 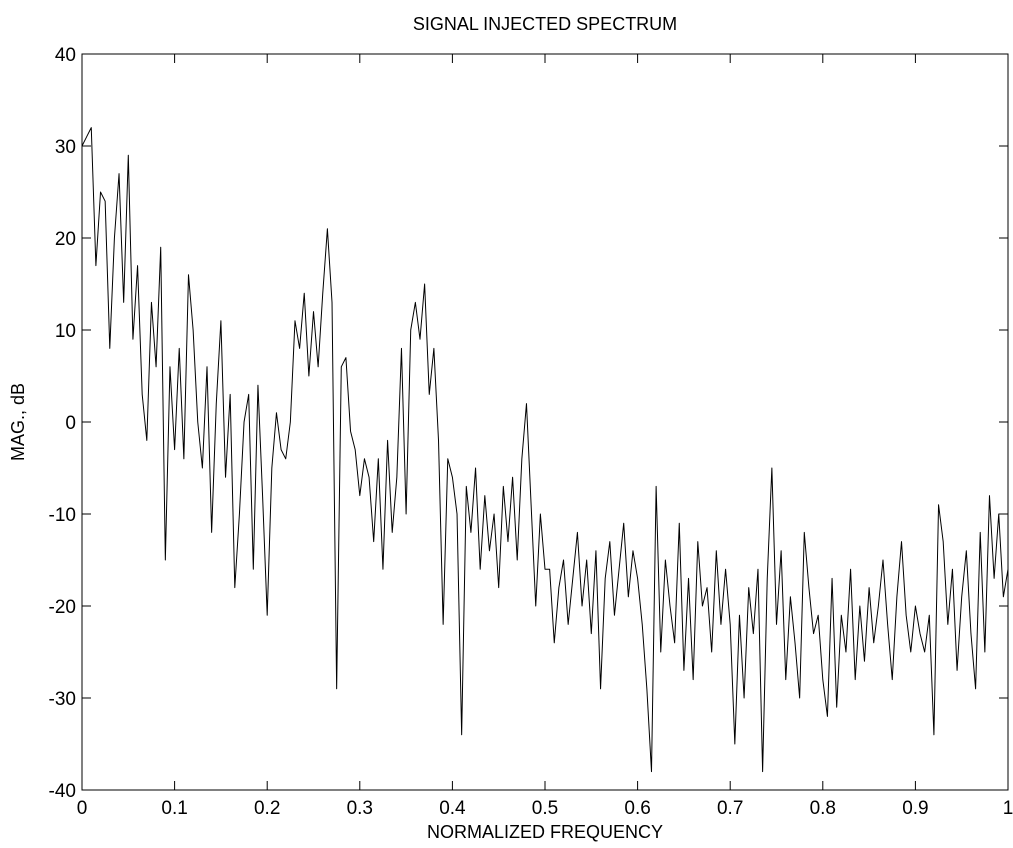 I want to click on y-tick-label: 30, so click(x=65, y=147).